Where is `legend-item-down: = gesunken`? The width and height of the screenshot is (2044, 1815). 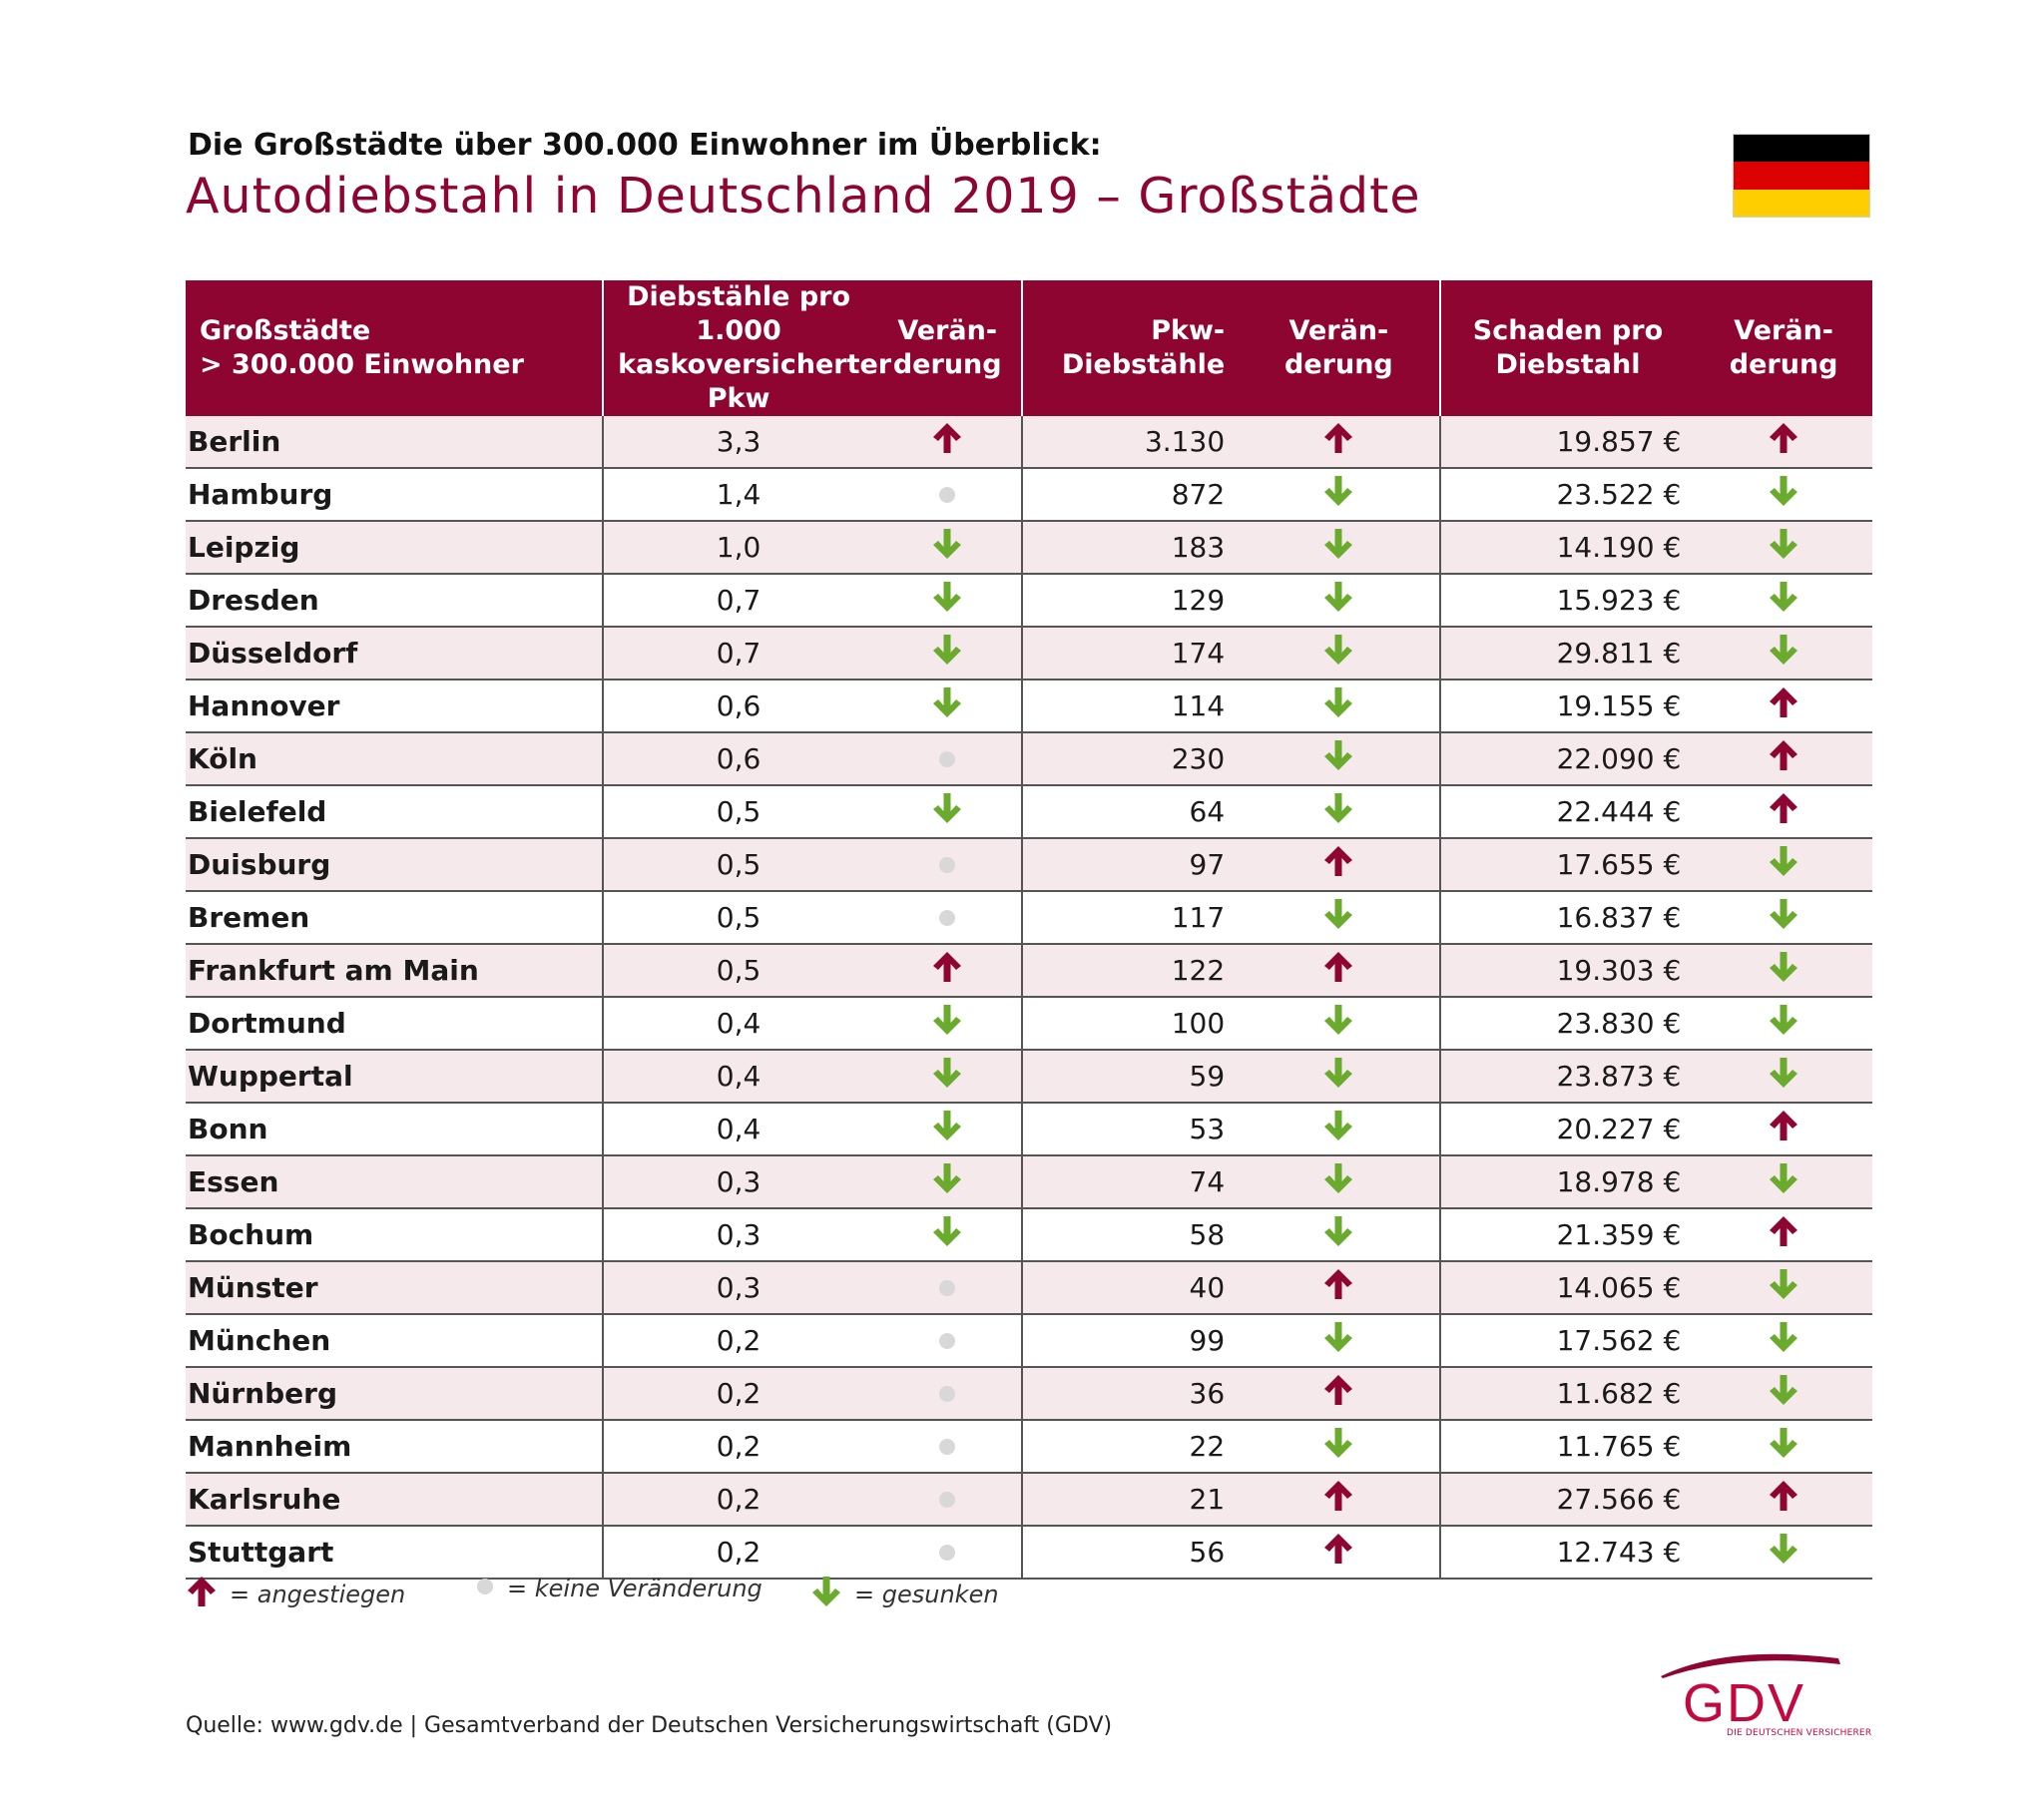
legend-item-down: = gesunken is located at coordinates (904, 1594).